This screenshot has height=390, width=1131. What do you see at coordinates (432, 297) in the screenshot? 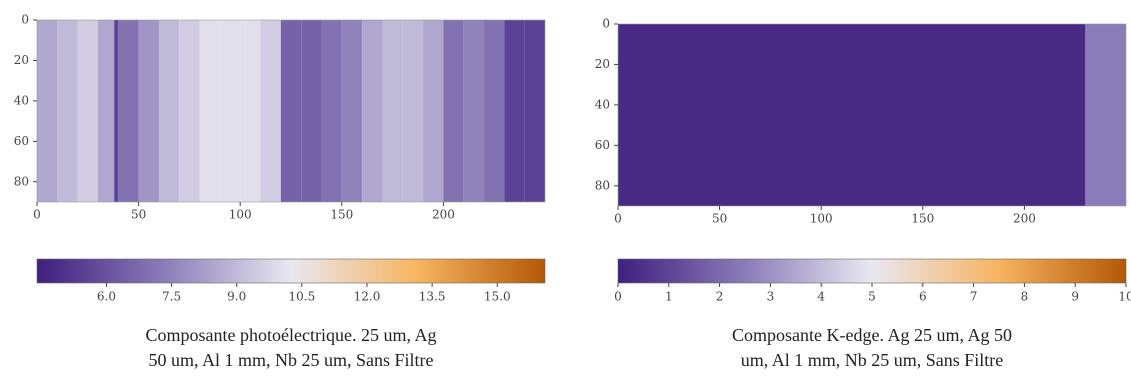
I see `colorbar-tick-label: 13.5` at bounding box center [432, 297].